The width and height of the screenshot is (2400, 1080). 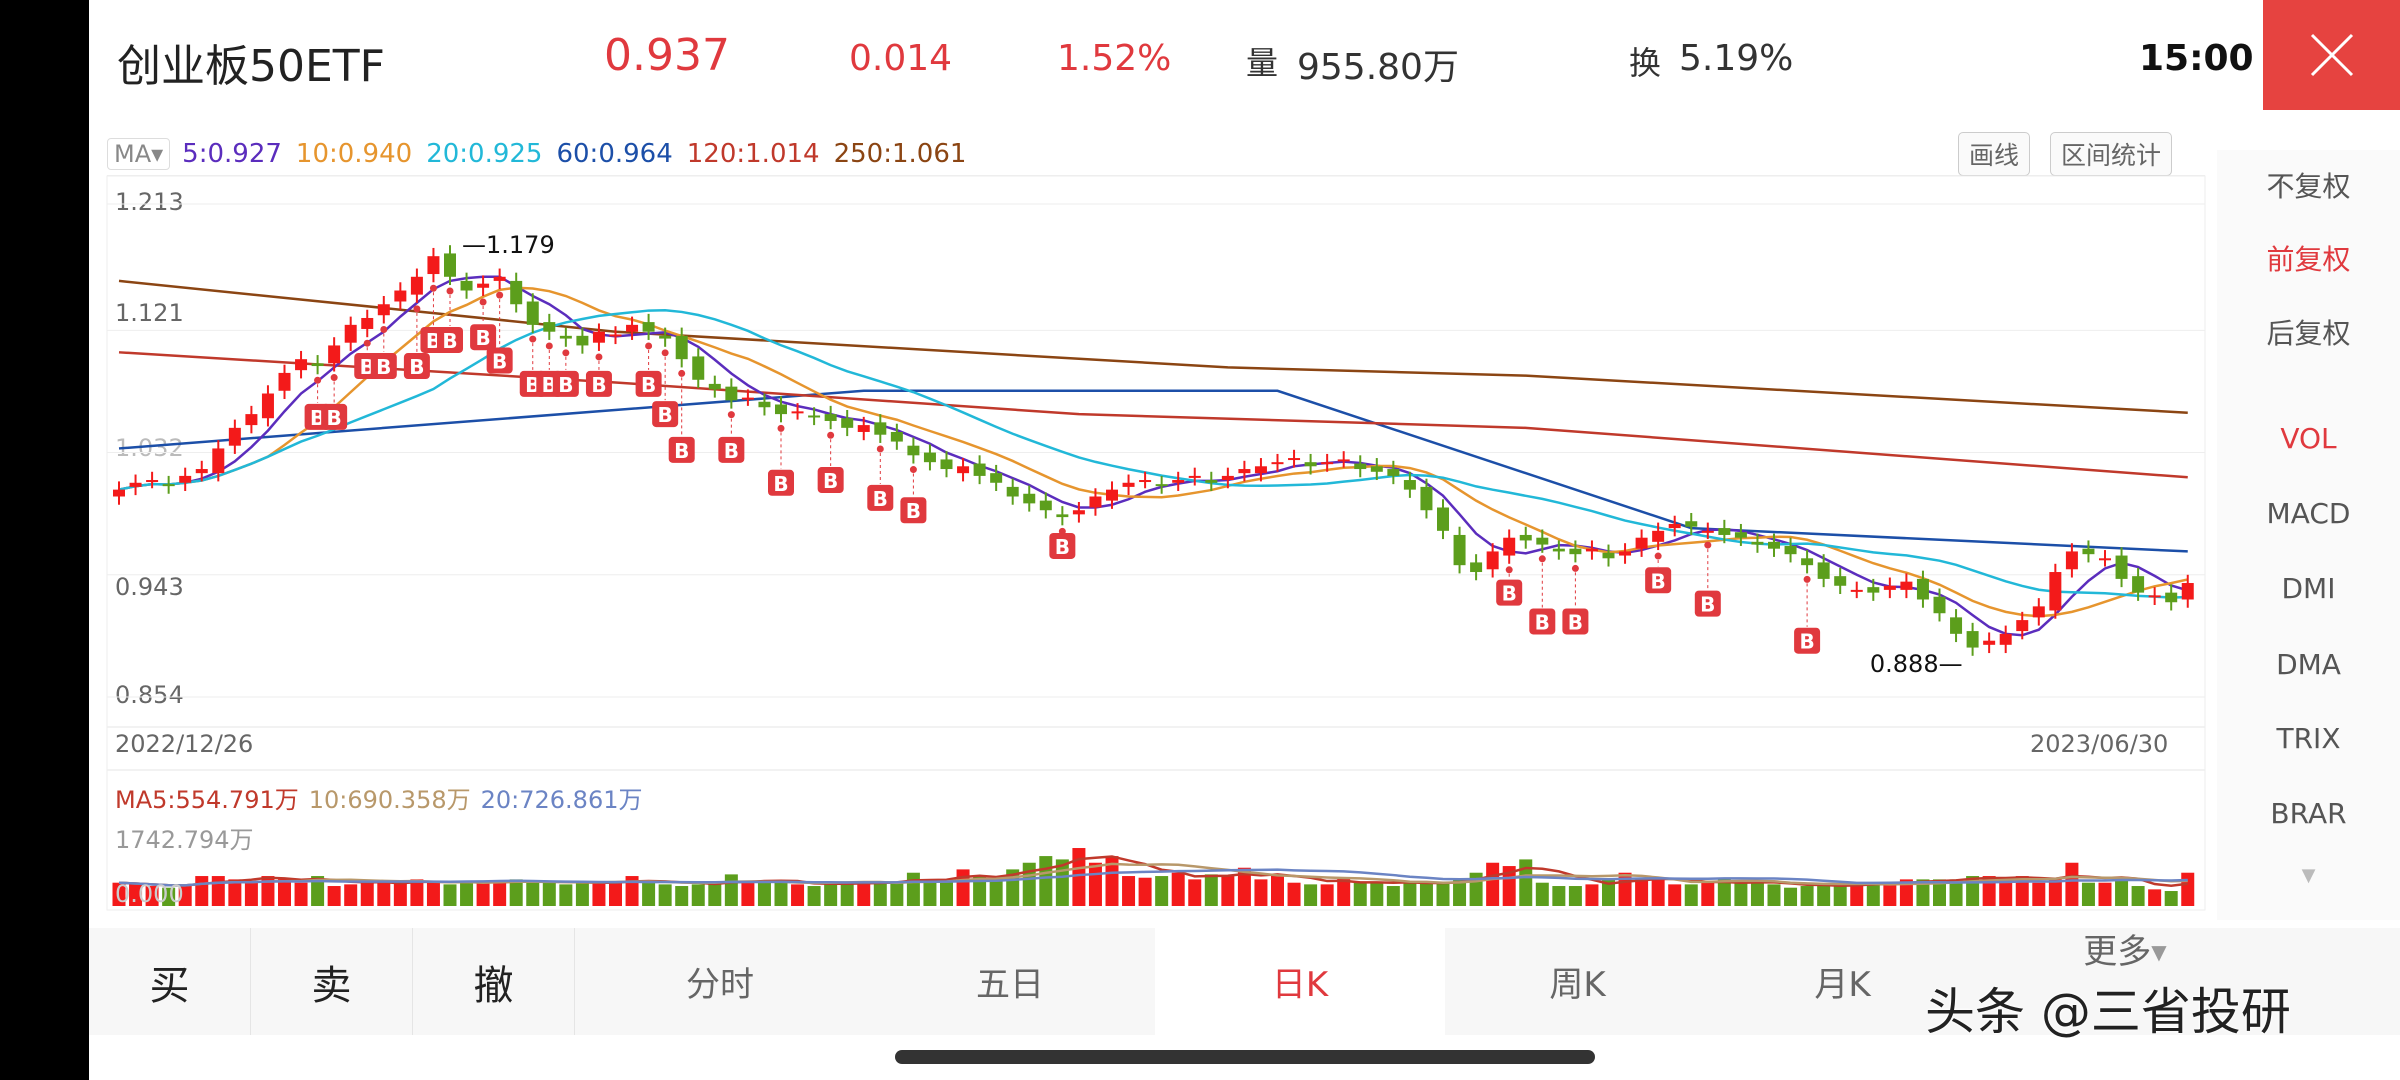 I want to click on indicator-macd: MACD, so click(x=2308, y=513).